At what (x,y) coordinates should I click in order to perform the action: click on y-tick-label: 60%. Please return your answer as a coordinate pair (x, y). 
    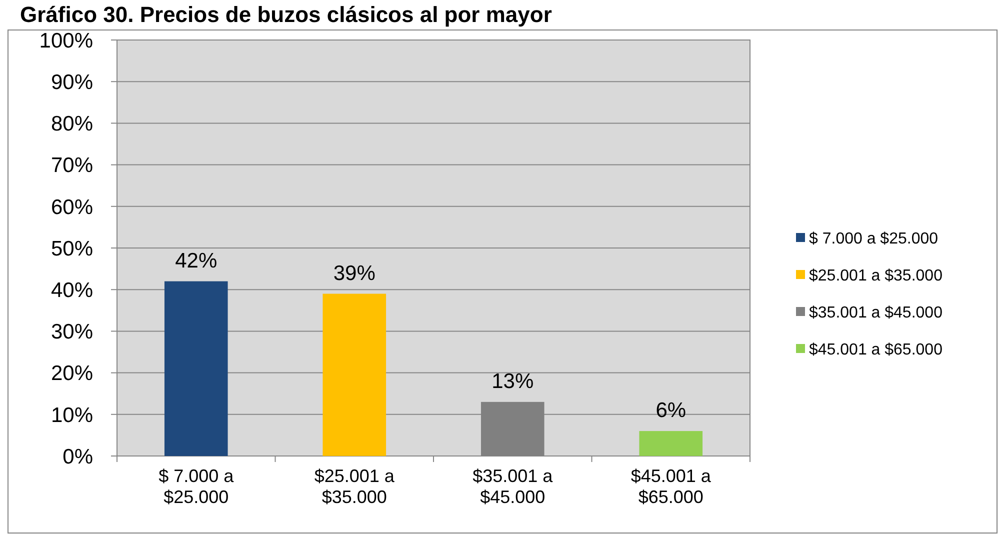
    Looking at the image, I should click on (71, 207).